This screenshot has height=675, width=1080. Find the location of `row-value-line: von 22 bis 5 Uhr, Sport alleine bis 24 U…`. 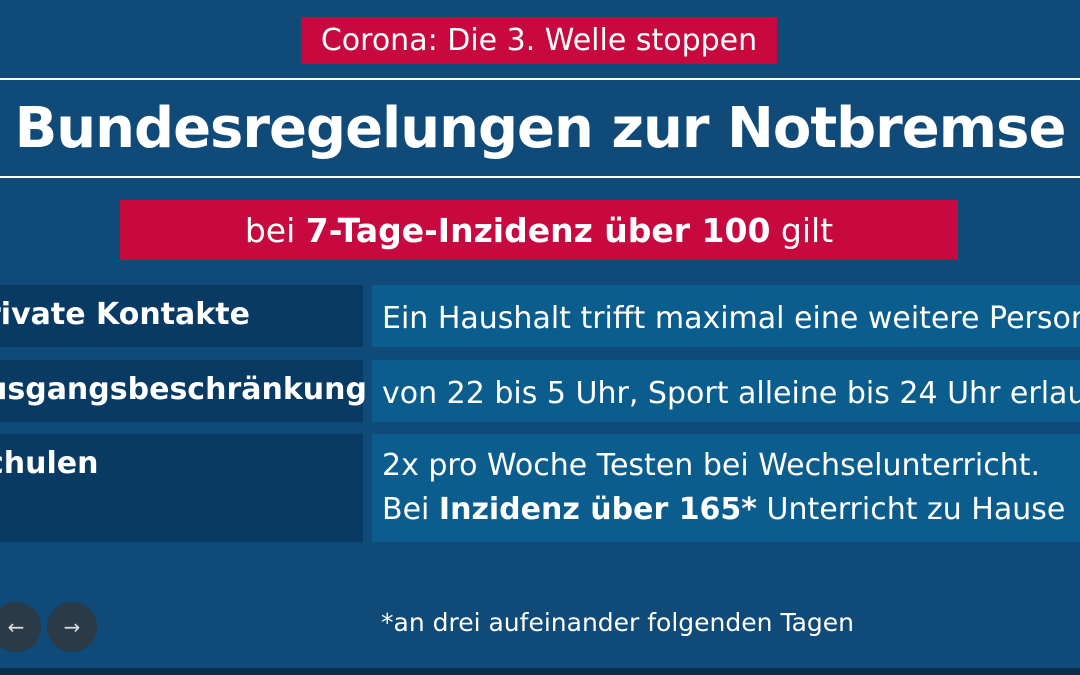

row-value-line: von 22 bis 5 Uhr, Sport alleine bis 24 U… is located at coordinates (731, 393).